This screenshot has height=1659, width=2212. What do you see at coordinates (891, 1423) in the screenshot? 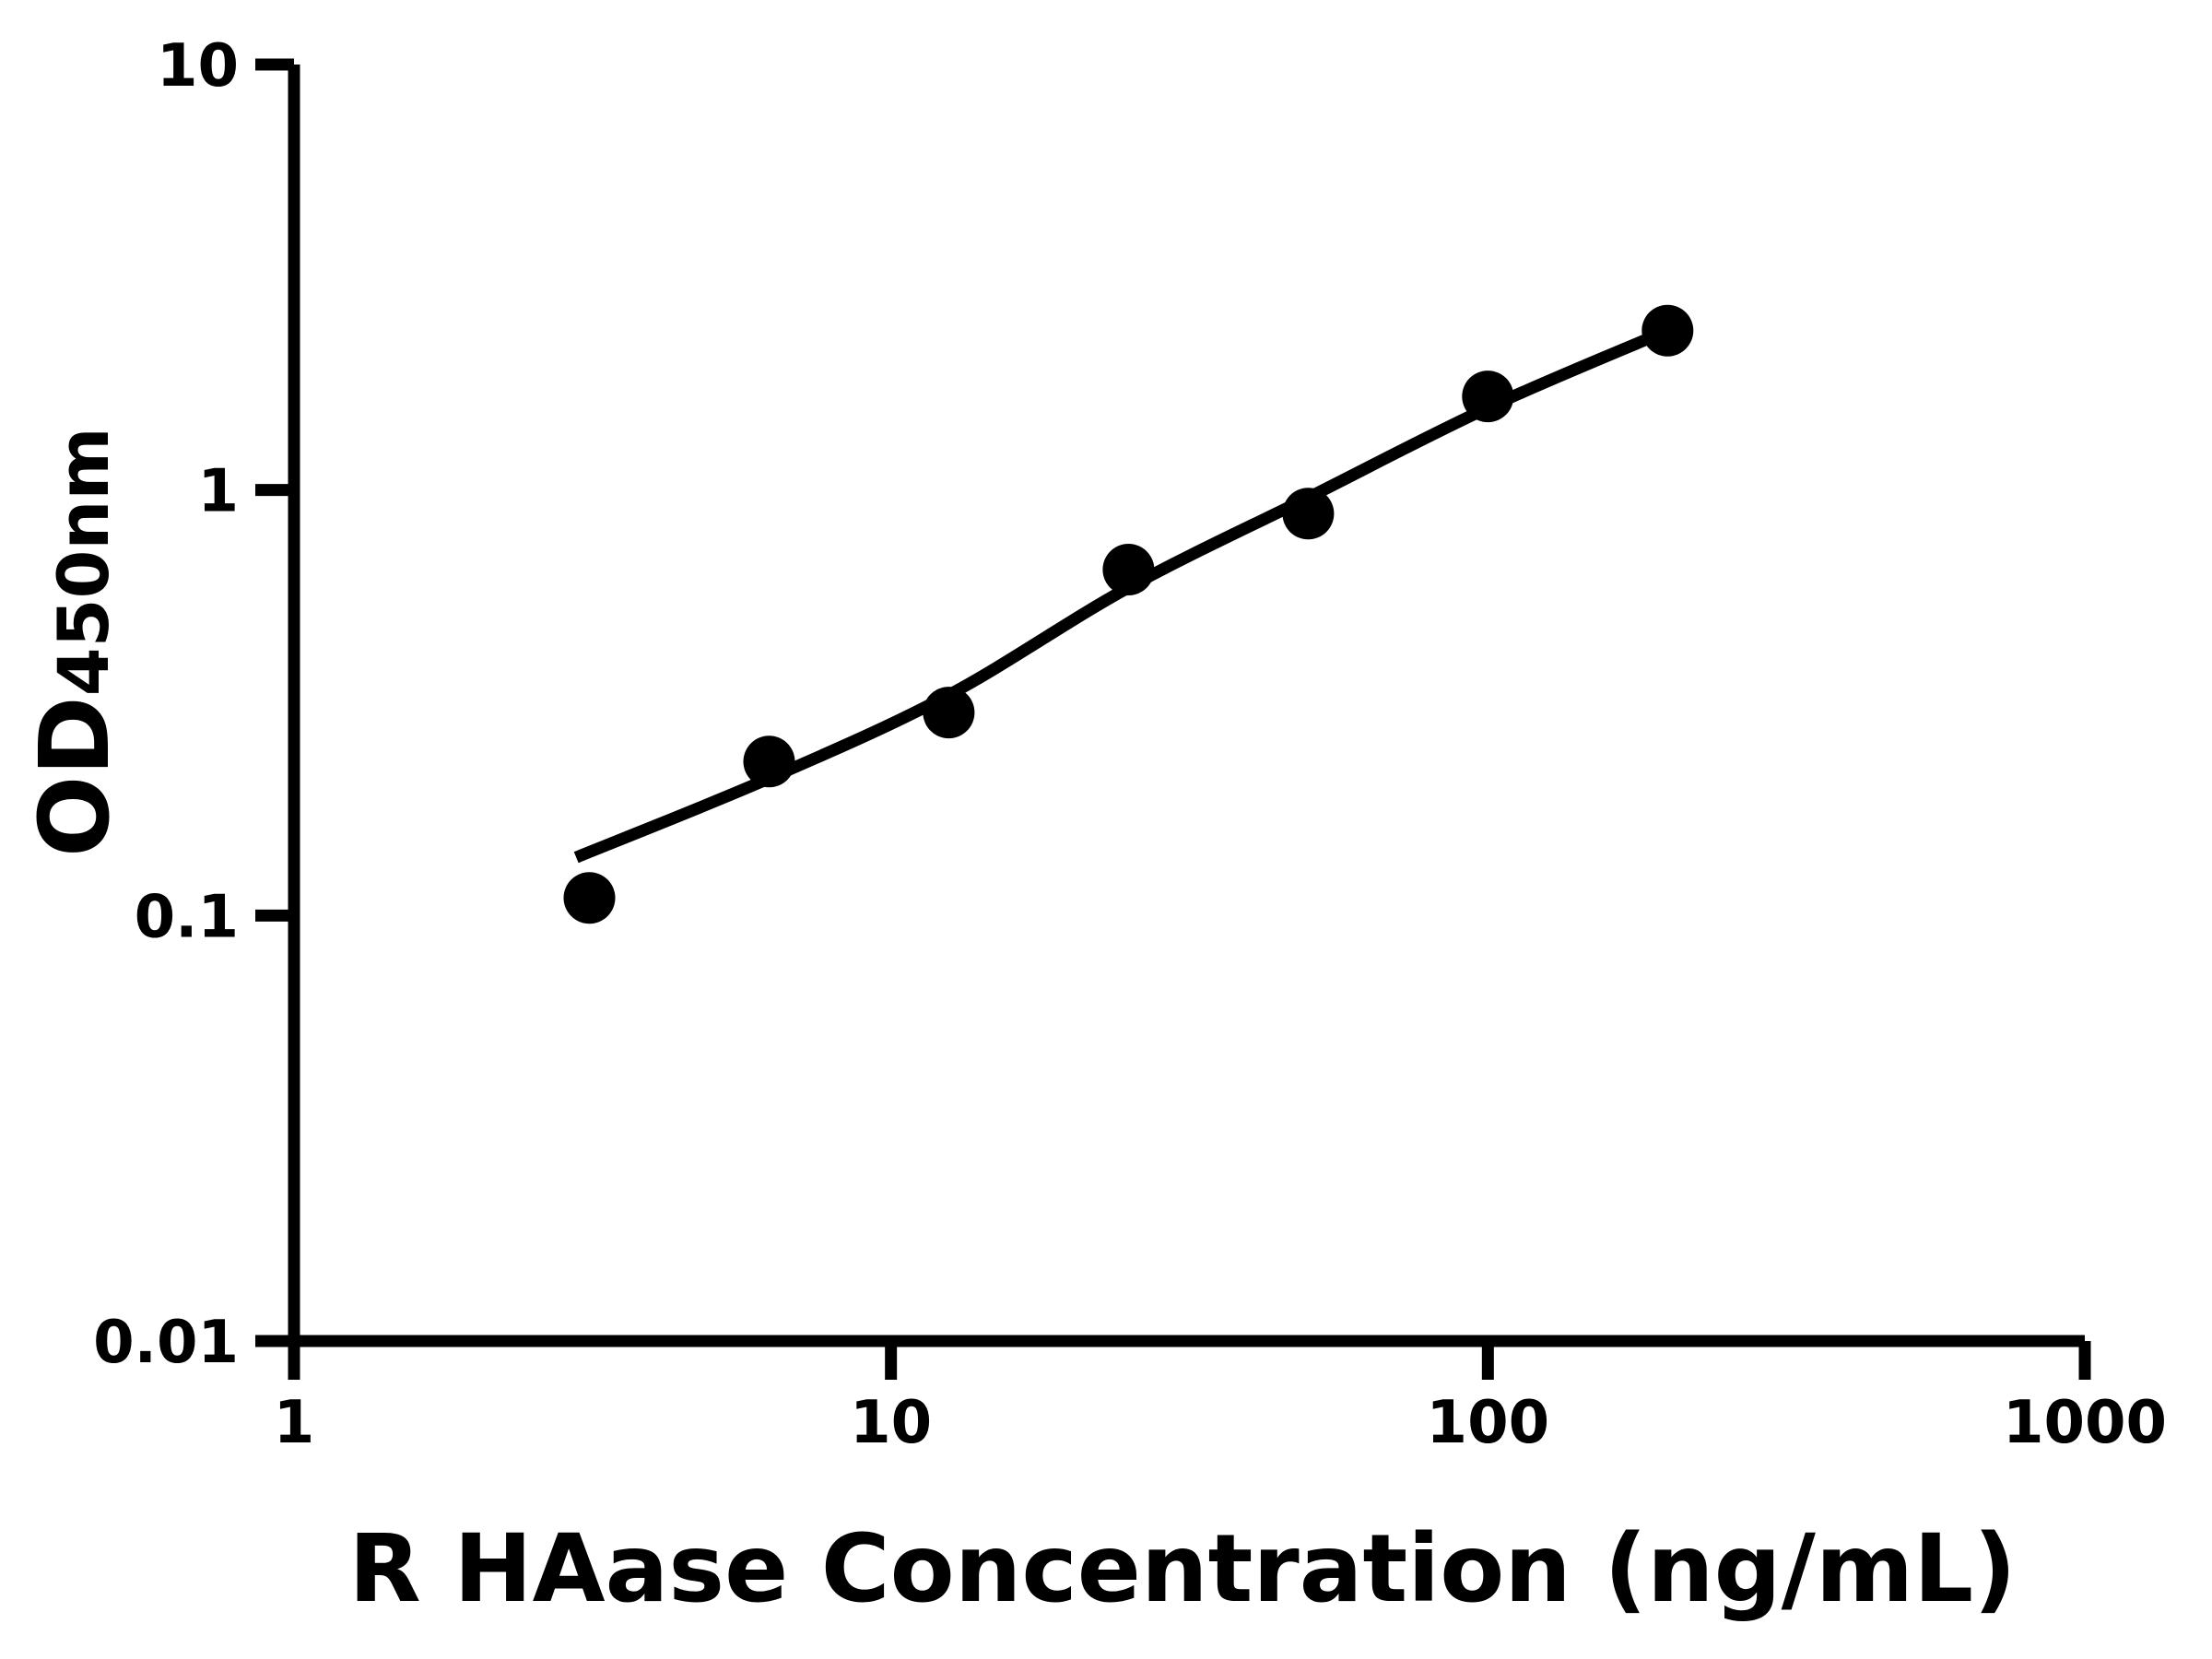
I see `x-tick-label: 10` at bounding box center [891, 1423].